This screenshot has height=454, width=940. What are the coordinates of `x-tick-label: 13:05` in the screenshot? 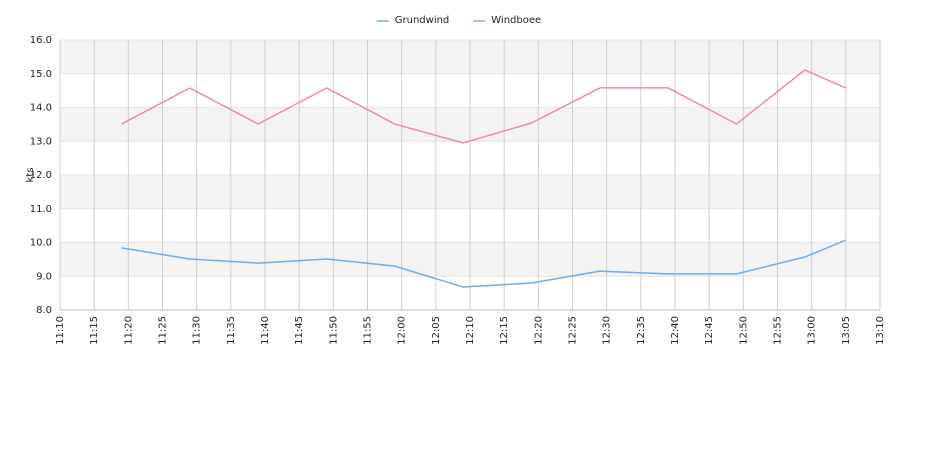 It's located at (846, 330).